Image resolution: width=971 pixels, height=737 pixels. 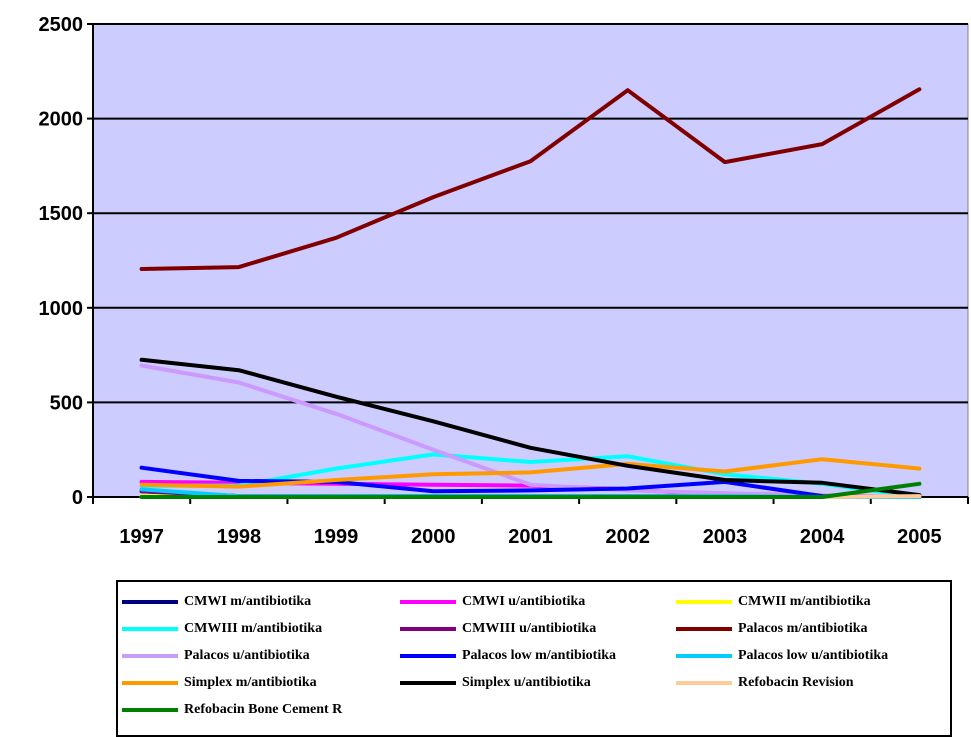 I want to click on legend-item: Palacos low m/antibiotika, so click(x=508, y=656).